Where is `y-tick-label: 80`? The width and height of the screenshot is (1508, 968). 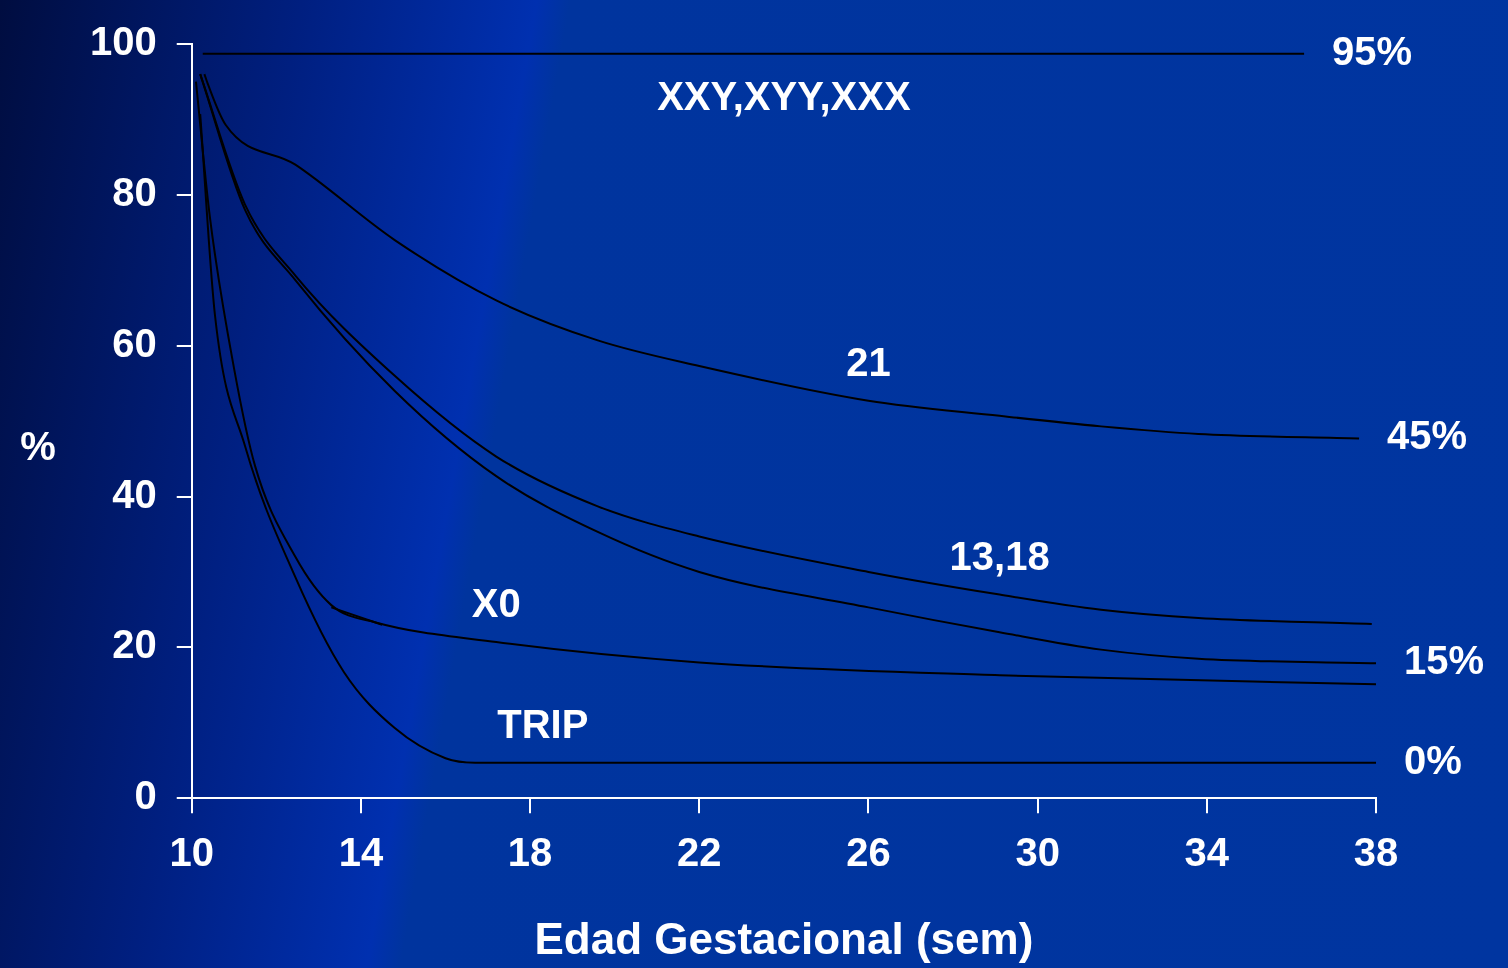
y-tick-label: 80 is located at coordinates (134, 191).